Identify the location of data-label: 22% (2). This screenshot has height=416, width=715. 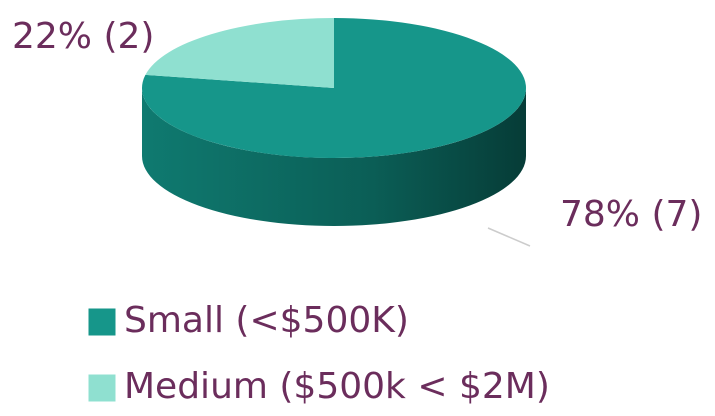
(83, 36).